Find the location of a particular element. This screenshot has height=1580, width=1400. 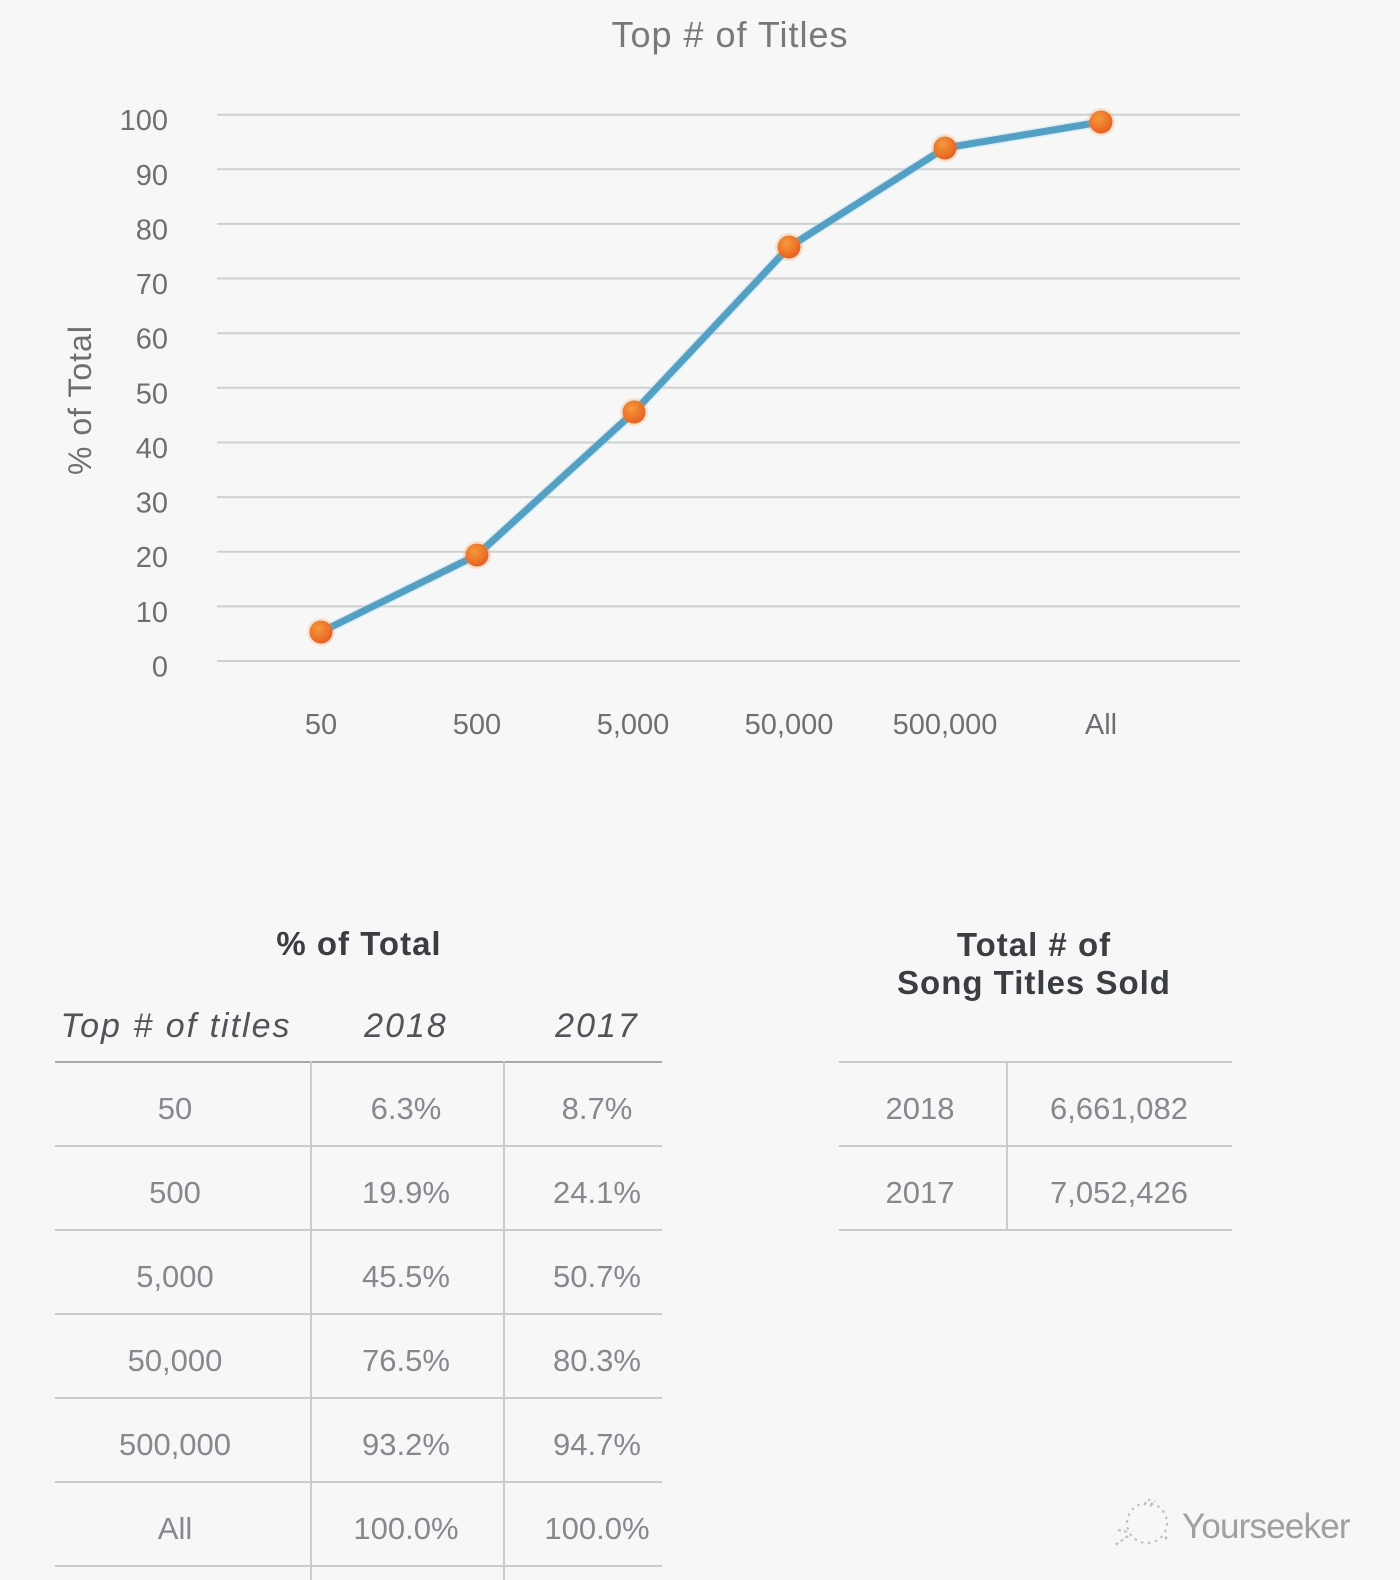

svg-text: 40 is located at coordinates (152, 449).